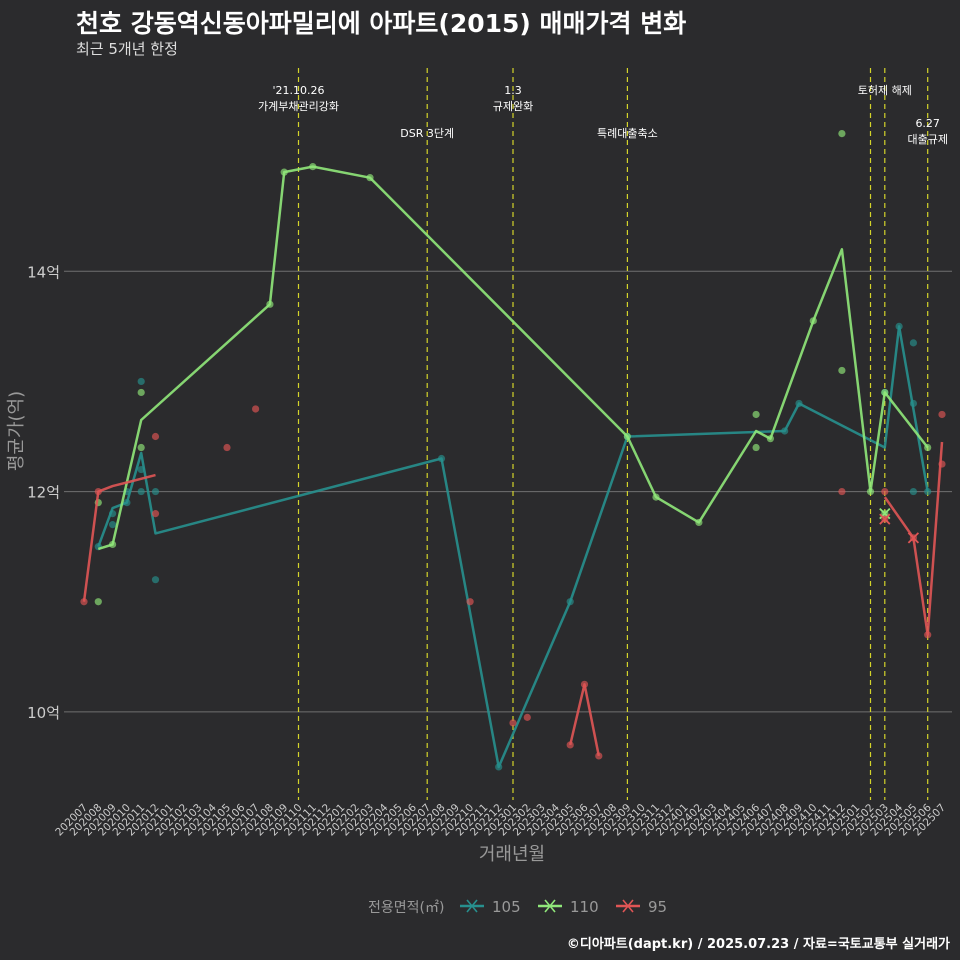 Image resolution: width=960 pixels, height=960 pixels. What do you see at coordinates (513, 106) in the screenshot?
I see `event-label: 규제완화` at bounding box center [513, 106].